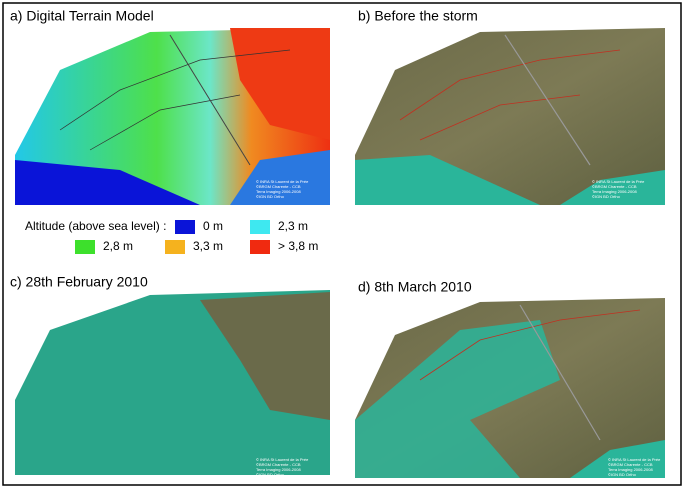  I want to click on panel-title: b) Before the storm, so click(418, 16).